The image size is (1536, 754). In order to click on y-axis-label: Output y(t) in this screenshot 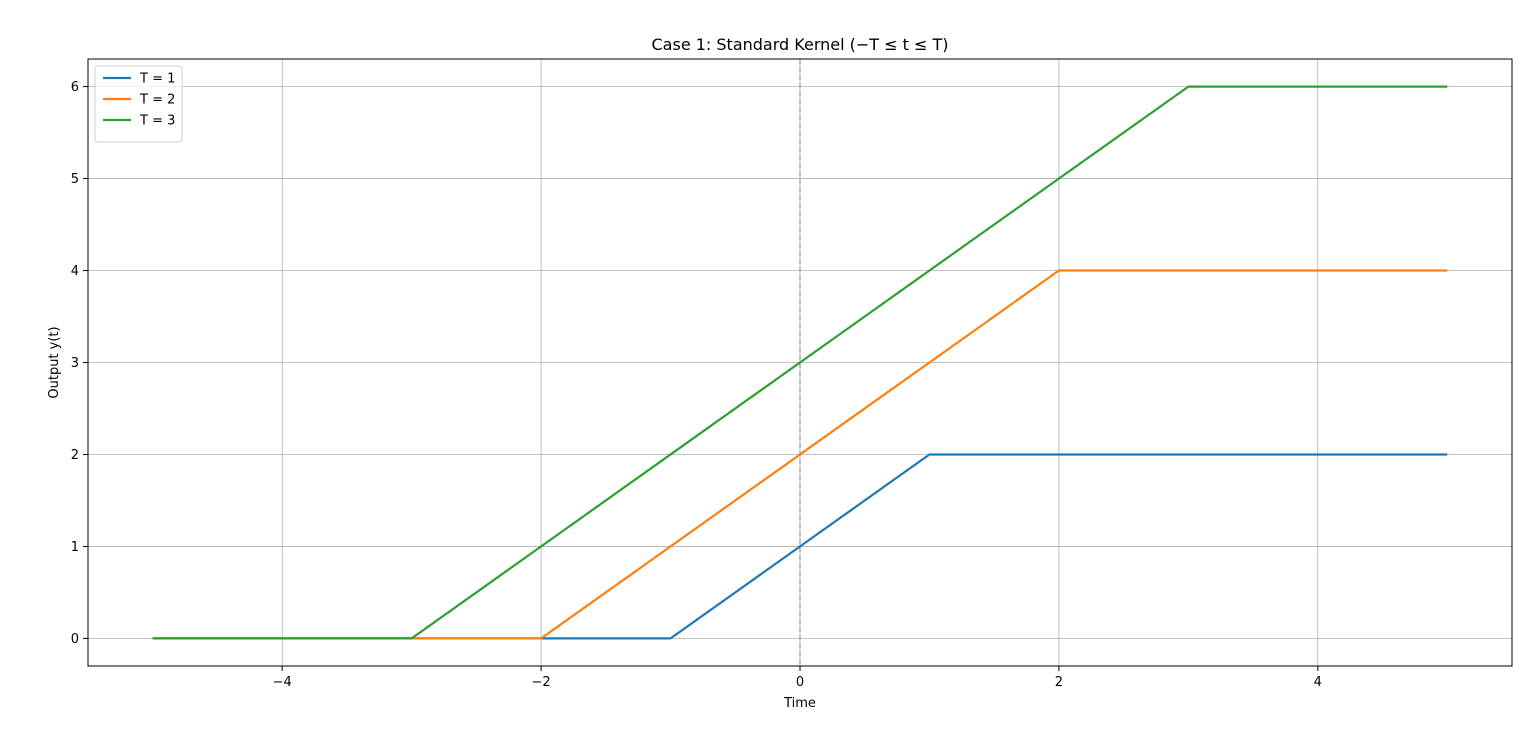, I will do `click(54, 362)`.